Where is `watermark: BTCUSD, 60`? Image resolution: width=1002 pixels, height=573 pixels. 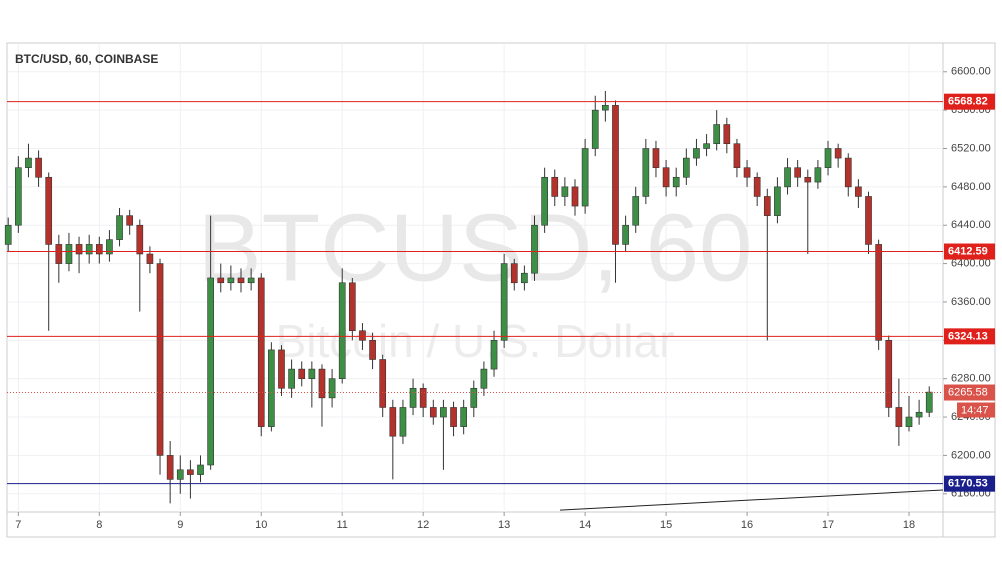
watermark: BTCUSD, 60 is located at coordinates (475, 247).